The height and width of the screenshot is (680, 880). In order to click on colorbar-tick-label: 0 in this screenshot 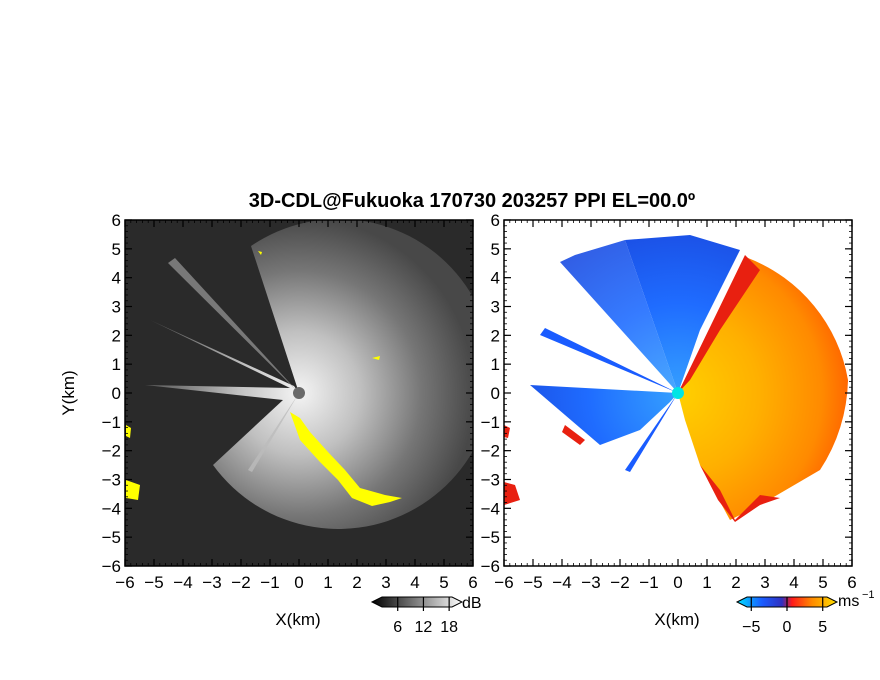, I will do `click(787, 627)`.